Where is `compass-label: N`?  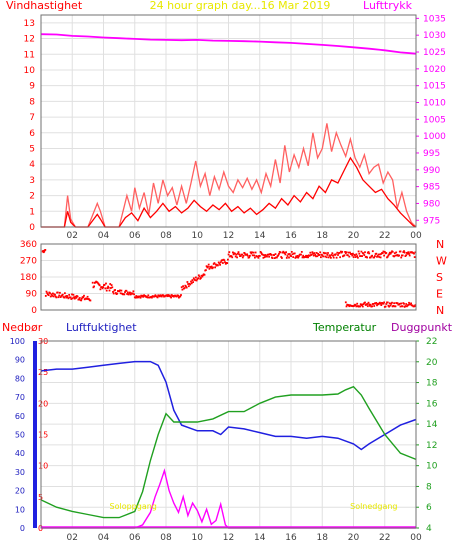 compass-label: N is located at coordinates (440, 310).